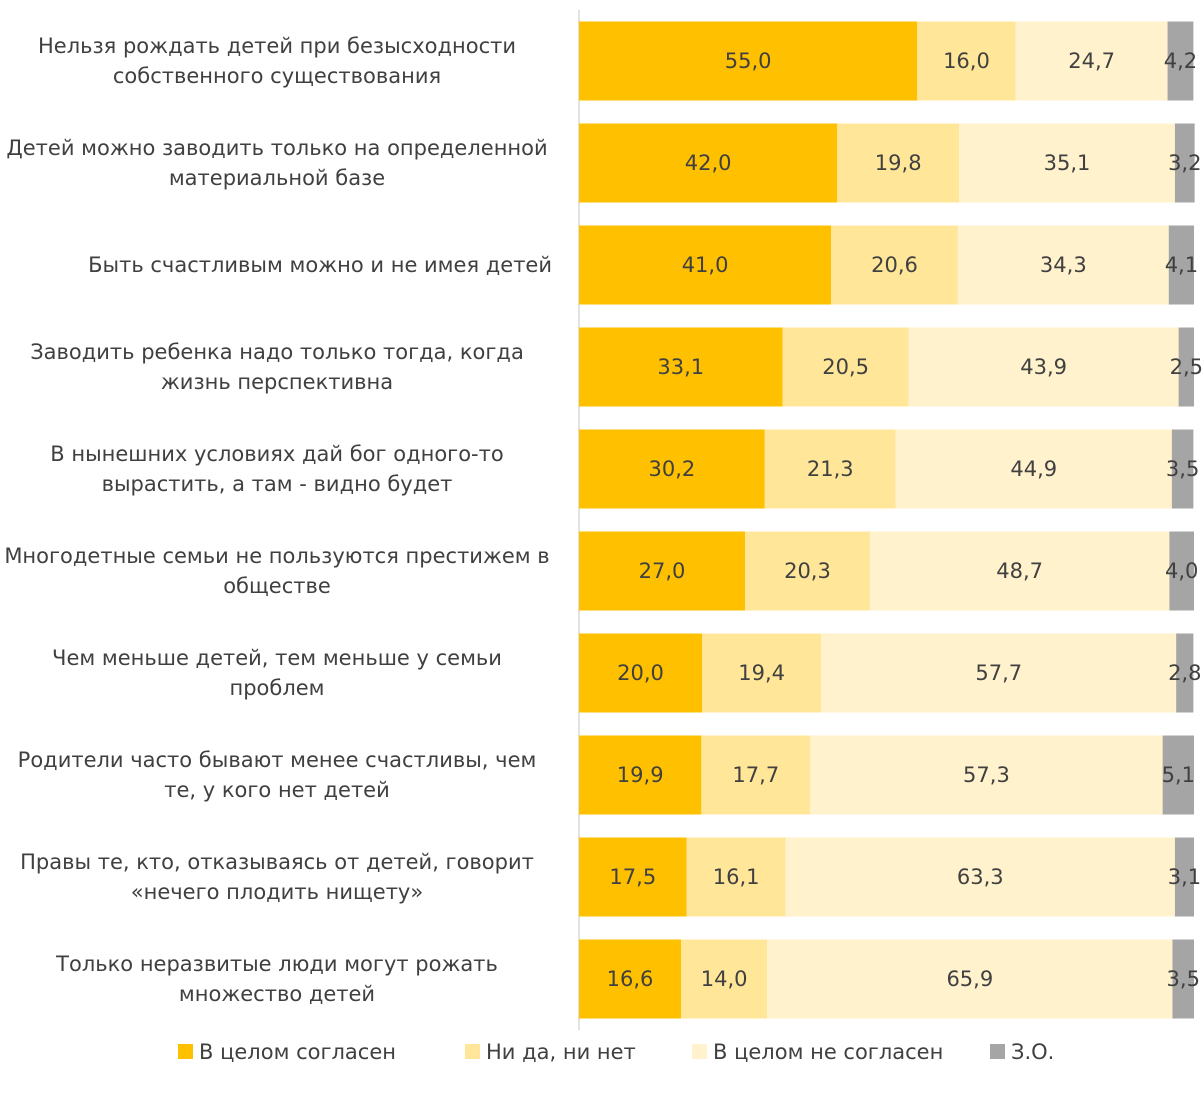 This screenshot has height=1093, width=1204. I want to click on value-label: 16,6, so click(630, 979).